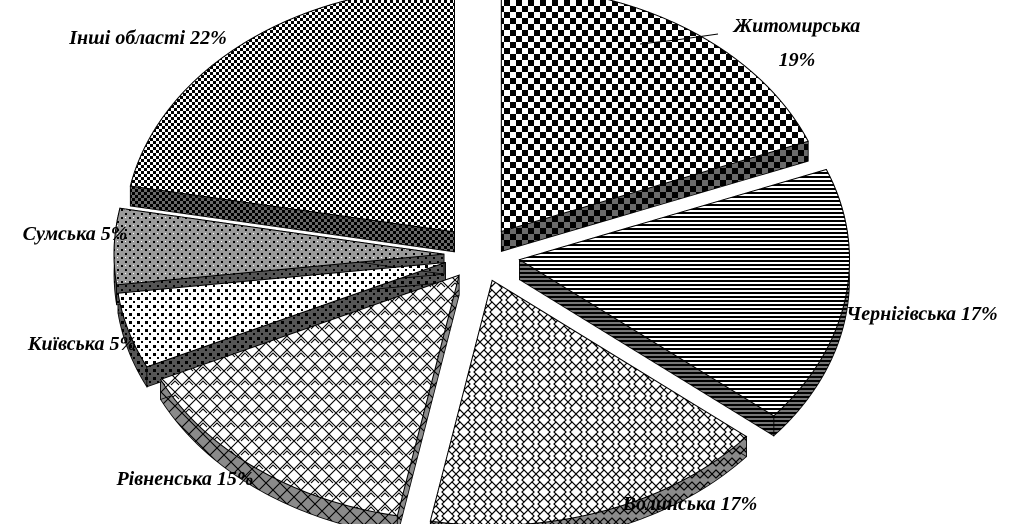 The height and width of the screenshot is (524, 1016). What do you see at coordinates (797, 60) in the screenshot?
I see `slice-label-value-1: 19%` at bounding box center [797, 60].